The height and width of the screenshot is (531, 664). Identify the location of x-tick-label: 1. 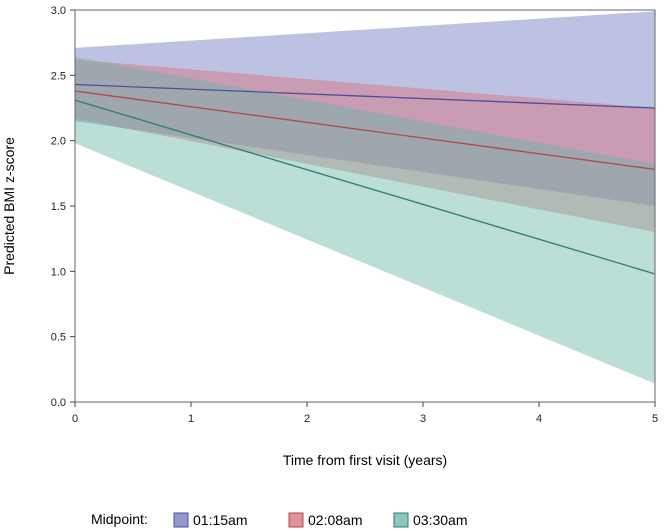
(191, 419).